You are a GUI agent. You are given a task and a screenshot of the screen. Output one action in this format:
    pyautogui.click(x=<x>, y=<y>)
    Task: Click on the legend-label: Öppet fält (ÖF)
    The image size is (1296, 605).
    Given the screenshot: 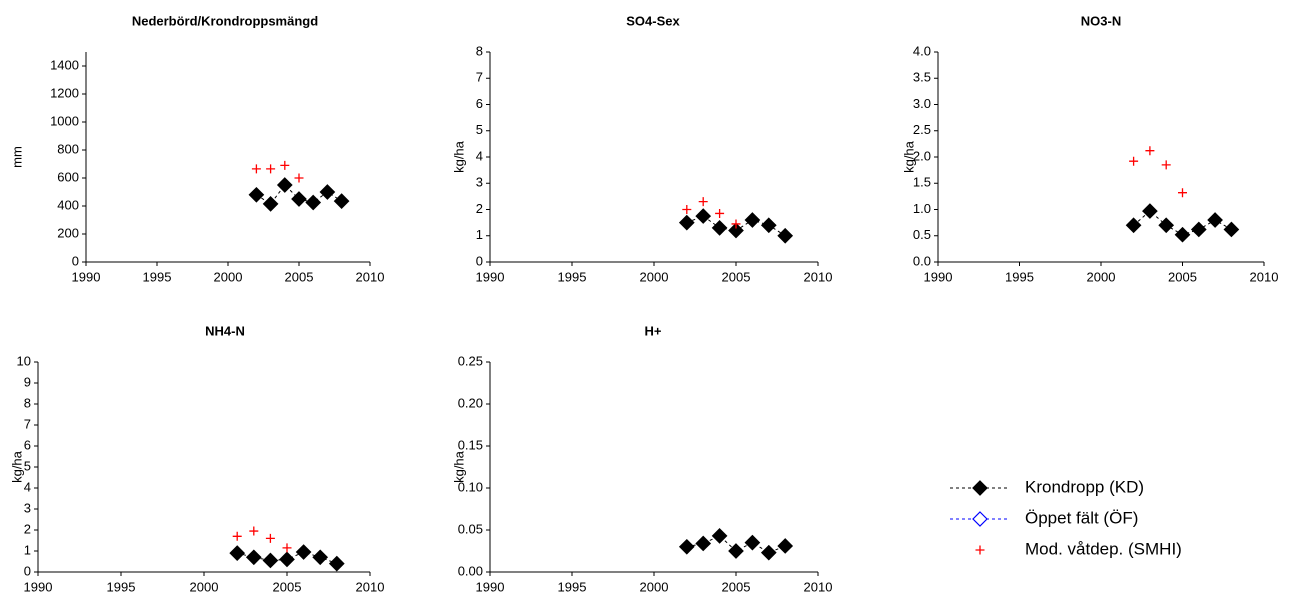 What is the action you would take?
    pyautogui.click(x=1081, y=517)
    